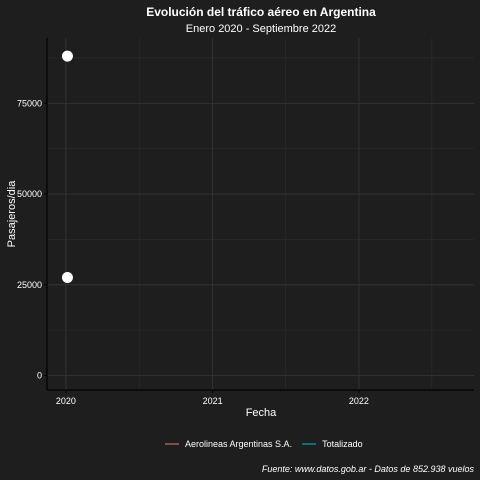 This screenshot has width=480, height=480. Describe the element at coordinates (359, 401) in the screenshot. I see `x-tick-label: 2022` at that location.